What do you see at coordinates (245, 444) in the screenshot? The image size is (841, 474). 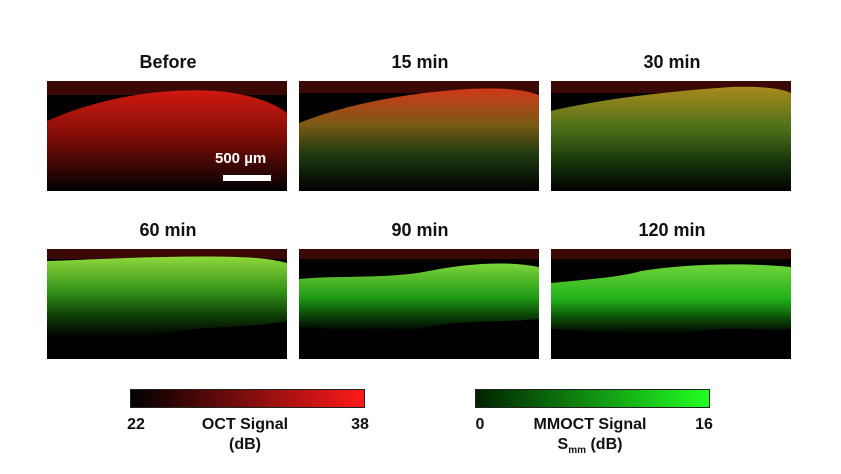 I see `oct-colorbar-unit: (dB)` at bounding box center [245, 444].